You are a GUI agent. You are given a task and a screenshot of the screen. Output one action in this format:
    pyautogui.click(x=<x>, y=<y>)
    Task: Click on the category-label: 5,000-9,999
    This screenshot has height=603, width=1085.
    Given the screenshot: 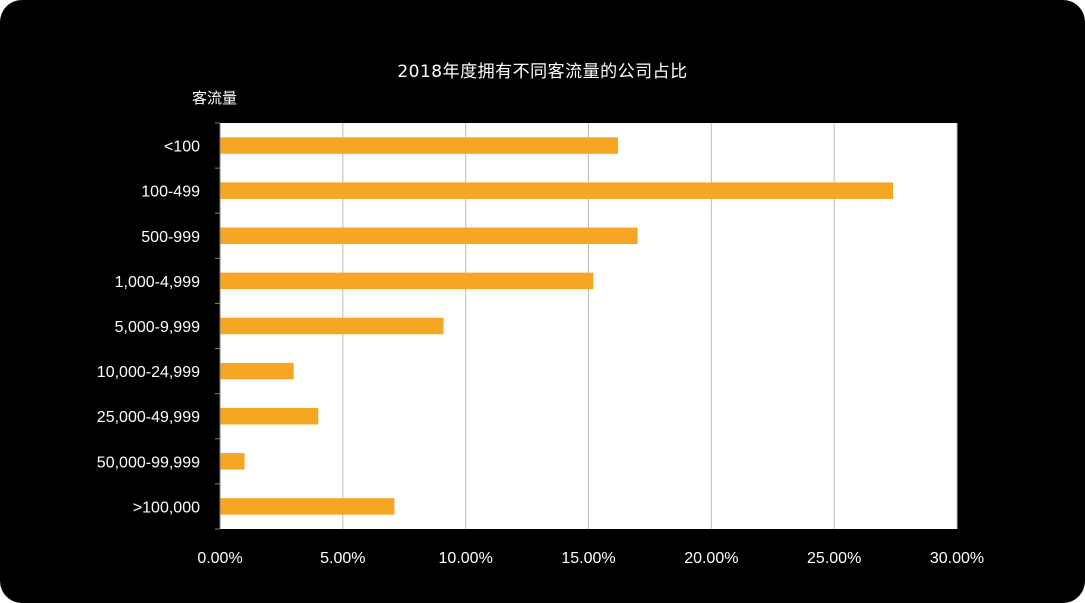 What is the action you would take?
    pyautogui.click(x=158, y=327)
    